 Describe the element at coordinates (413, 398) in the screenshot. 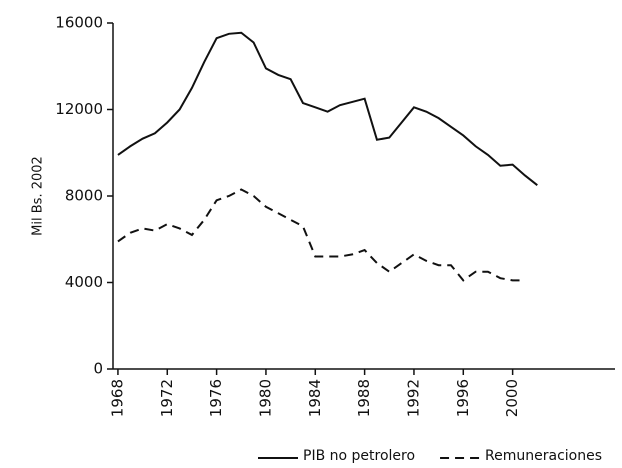

I see `x-tick-label: 1992` at that location.